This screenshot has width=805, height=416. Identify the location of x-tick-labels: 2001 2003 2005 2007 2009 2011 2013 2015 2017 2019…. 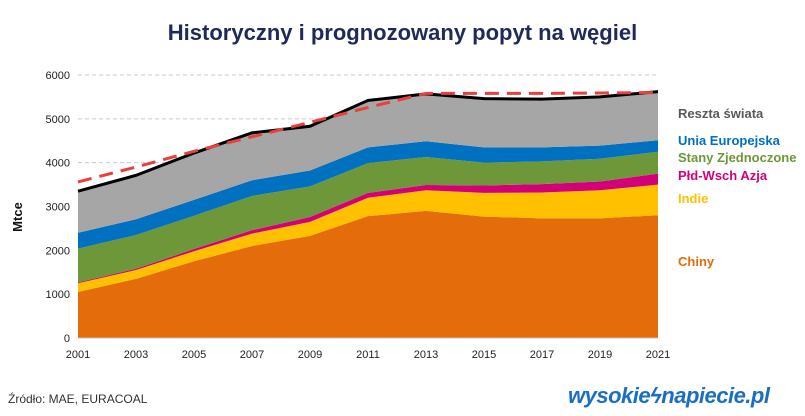
(368, 355).